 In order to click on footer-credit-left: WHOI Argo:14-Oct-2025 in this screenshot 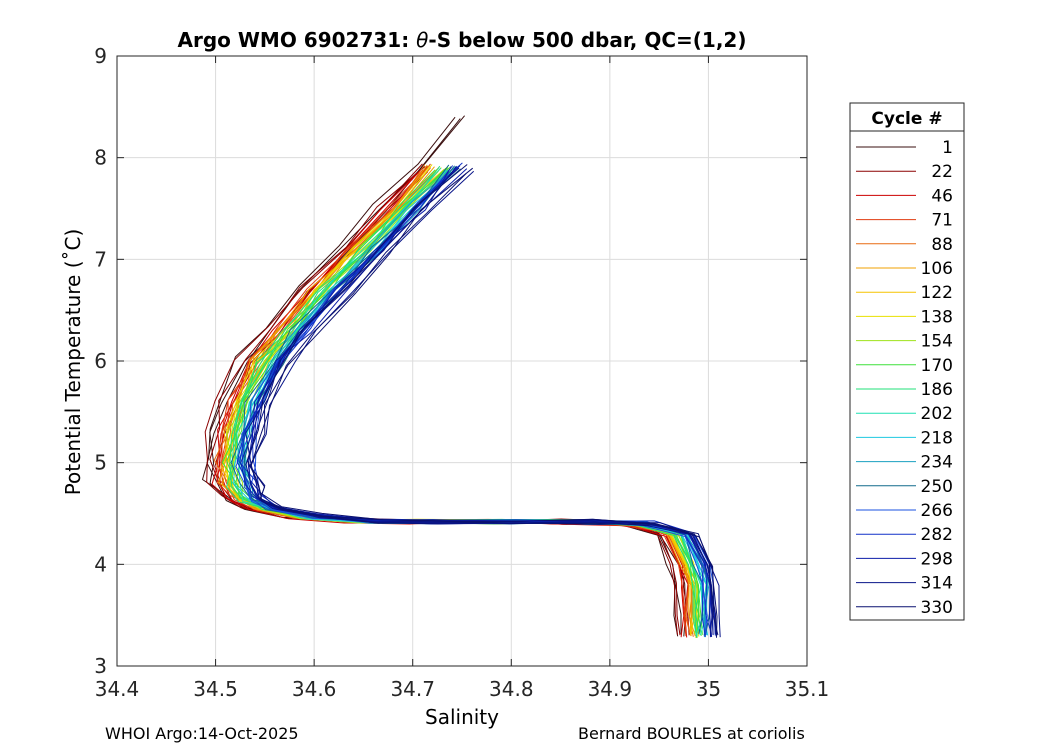, I will do `click(202, 733)`.